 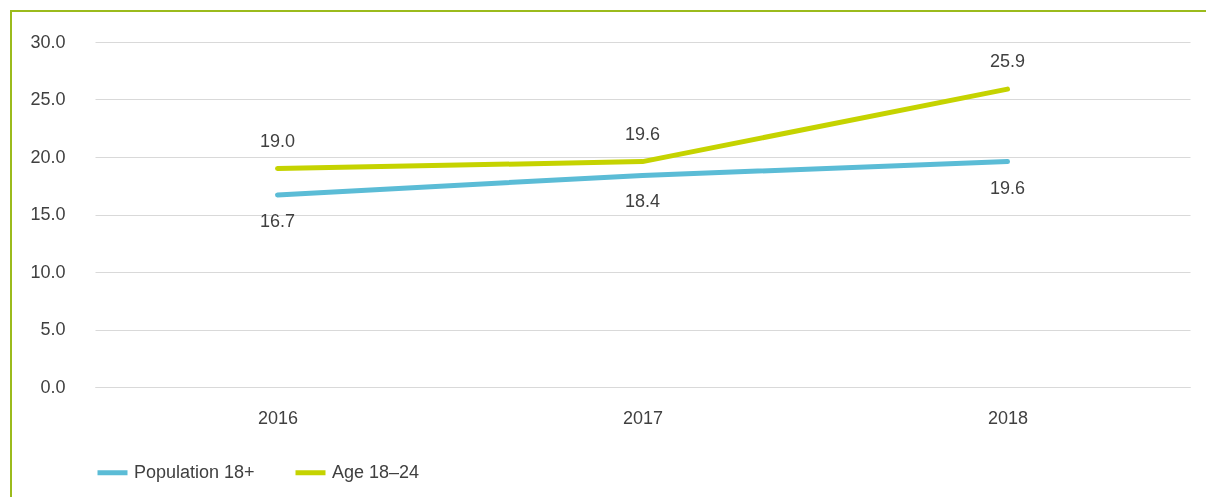 What do you see at coordinates (277, 220) in the screenshot?
I see `data-label: 16.7` at bounding box center [277, 220].